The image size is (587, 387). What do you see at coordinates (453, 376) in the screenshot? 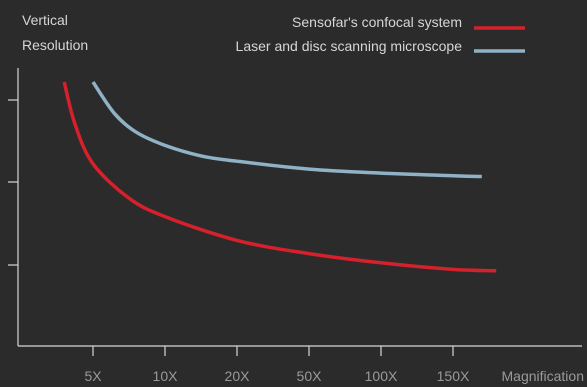
I see `x-axis-tick-label-150x: 150X` at bounding box center [453, 376].